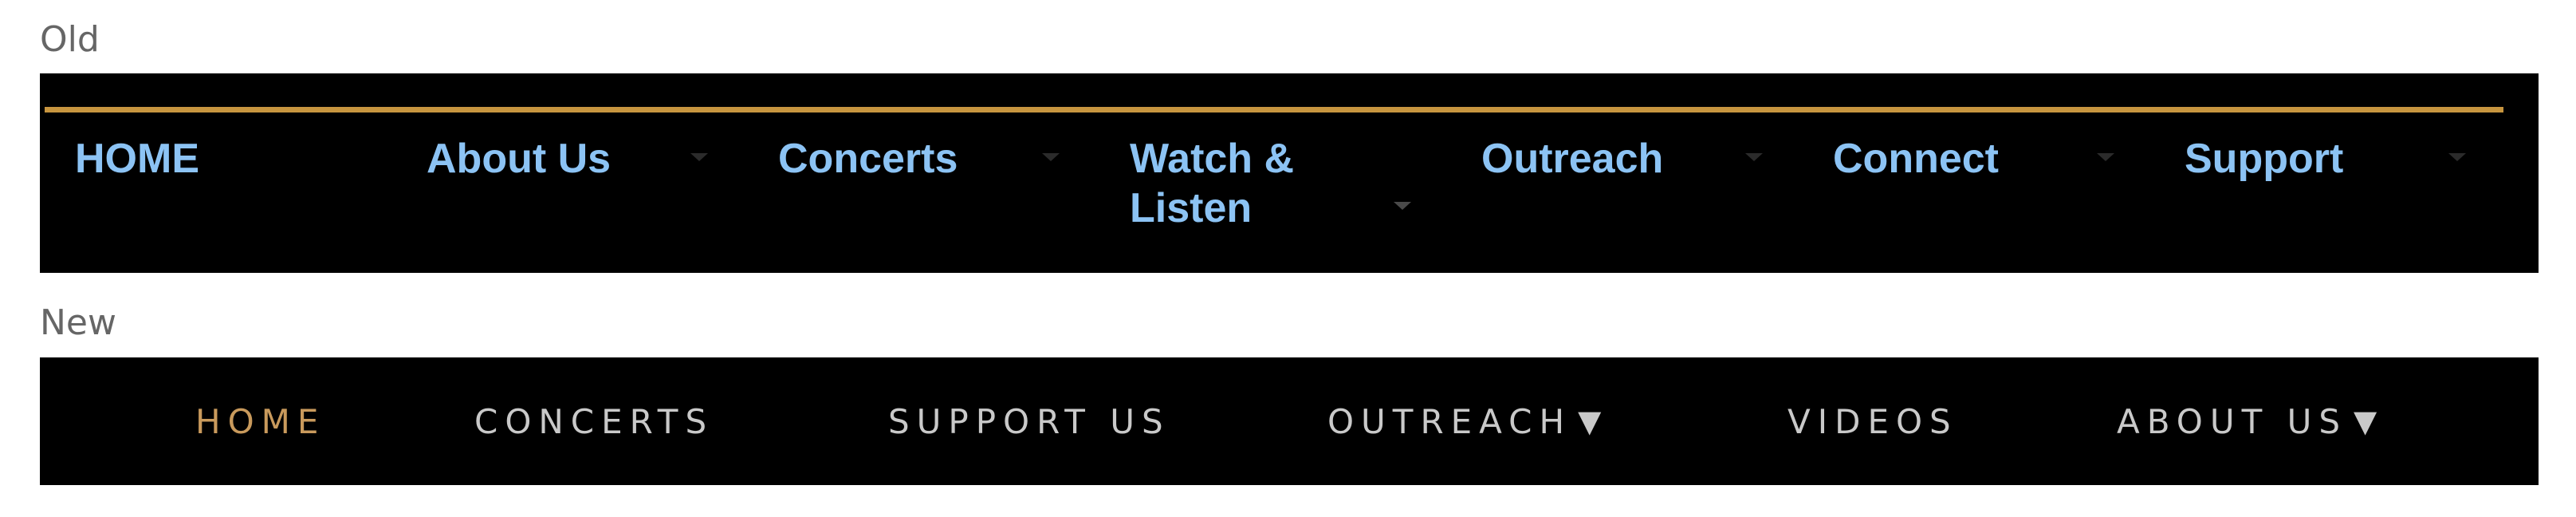  Describe the element at coordinates (1274, 109) in the screenshot. I see `old-nav-gold-rule` at that location.